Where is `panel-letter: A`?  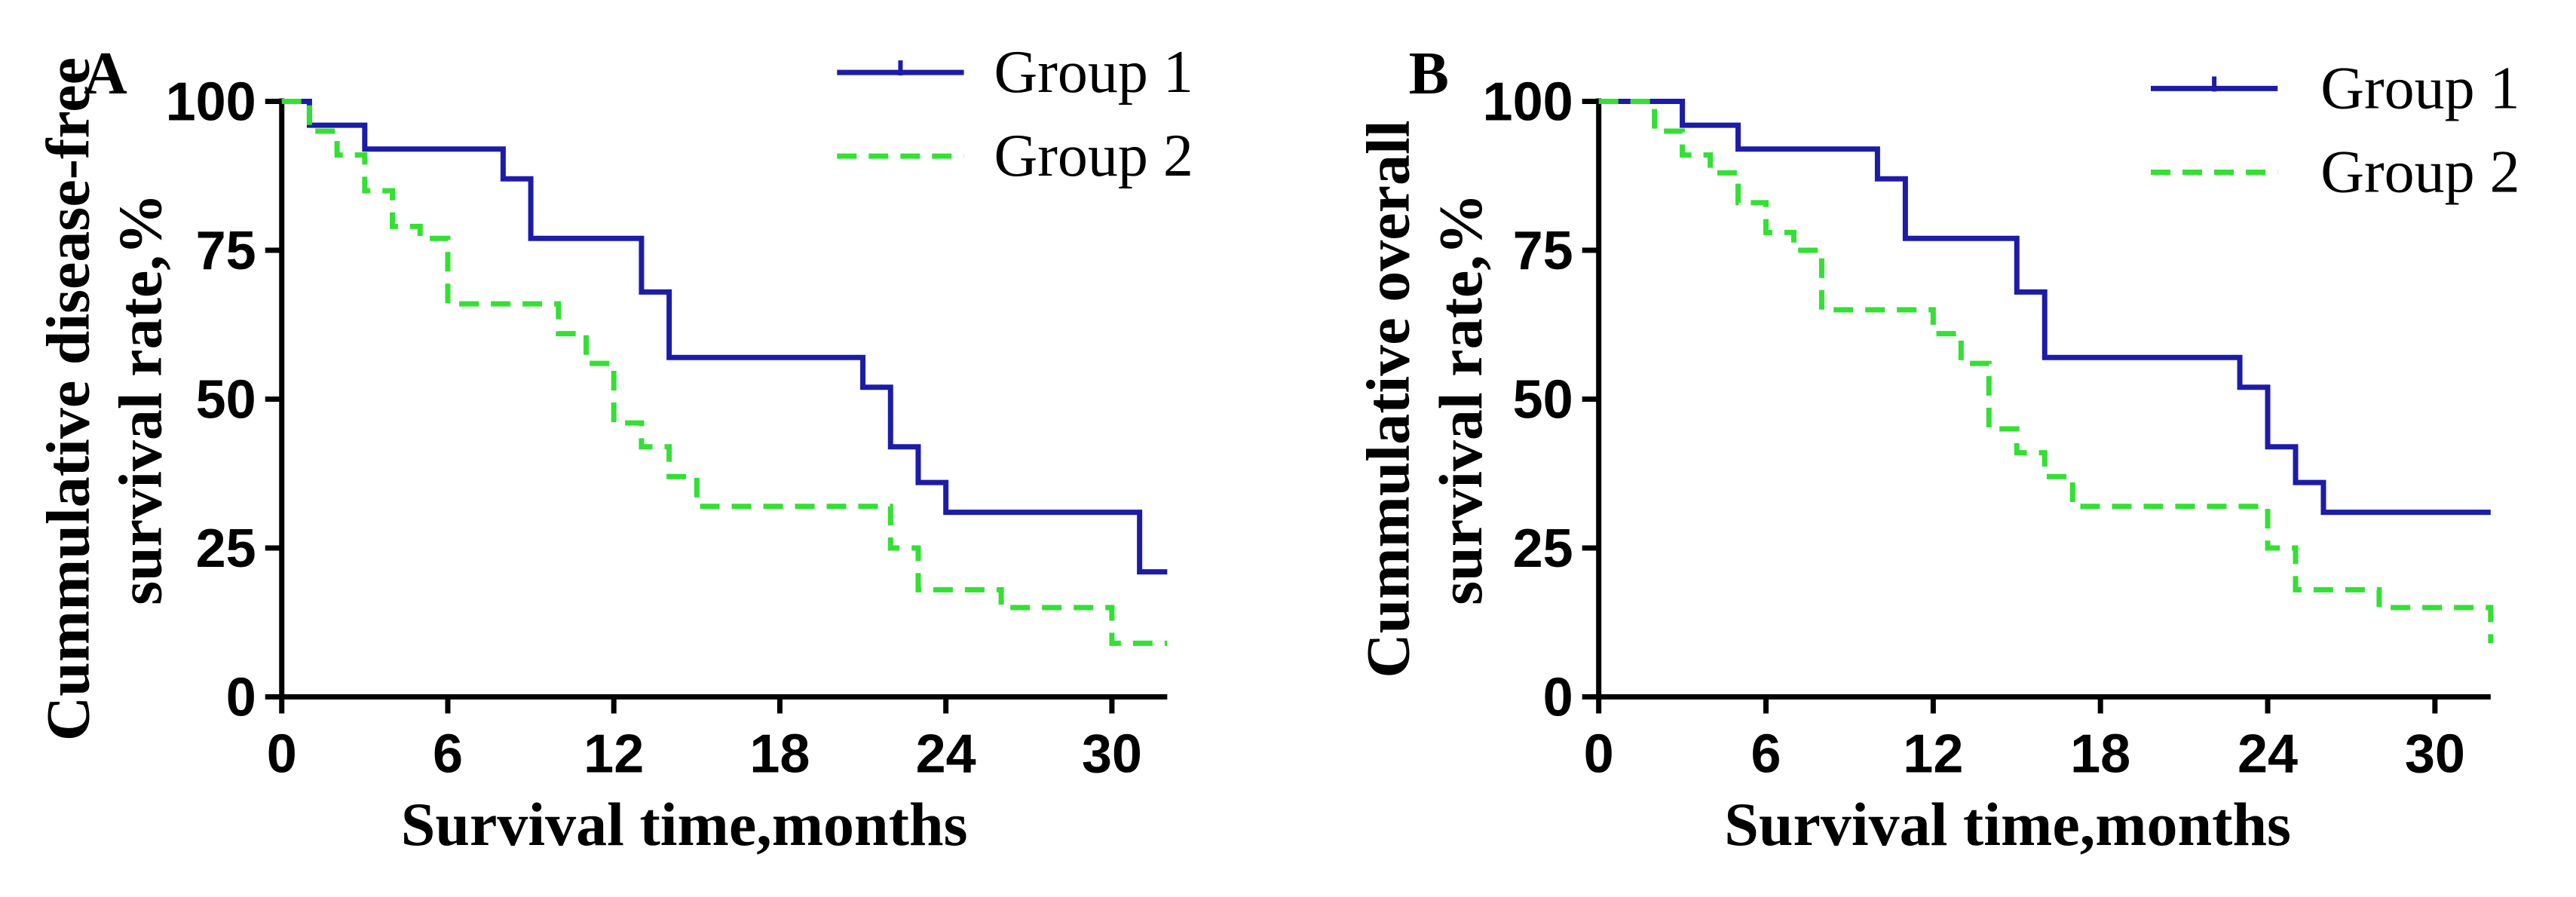 panel-letter: A is located at coordinates (105, 74).